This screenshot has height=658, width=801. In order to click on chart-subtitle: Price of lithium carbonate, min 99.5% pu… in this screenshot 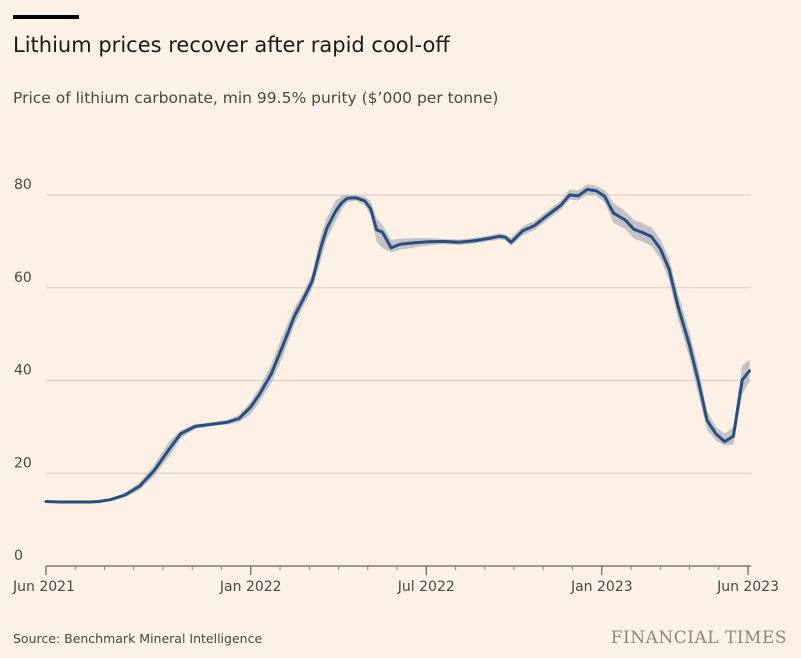, I will do `click(256, 98)`.